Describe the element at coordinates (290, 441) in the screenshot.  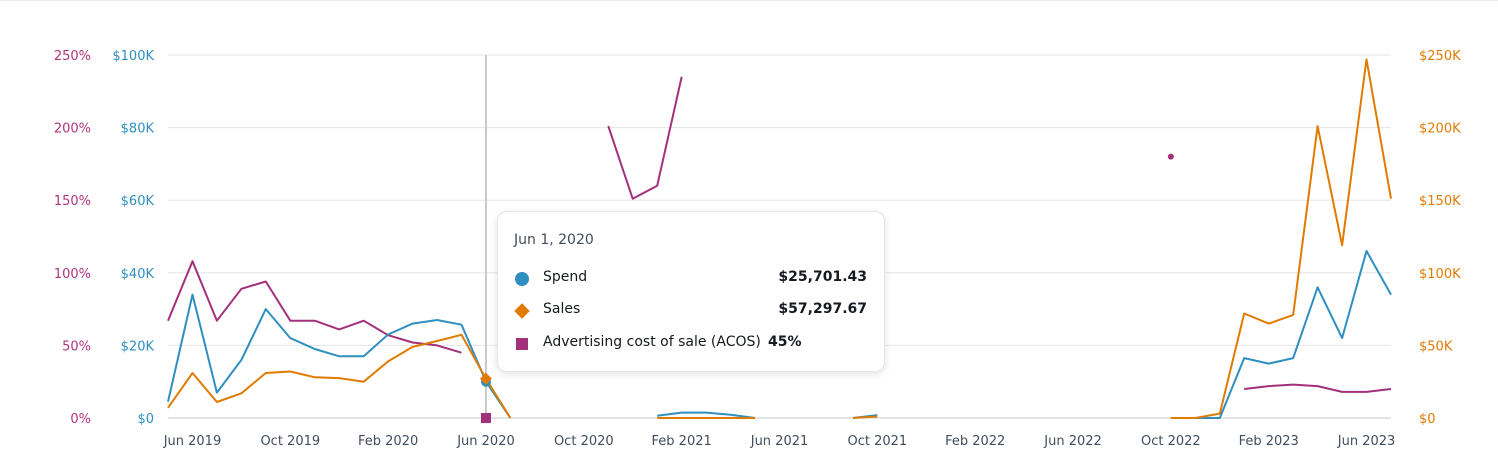
I see `x-axis-tick: Oct 2019` at that location.